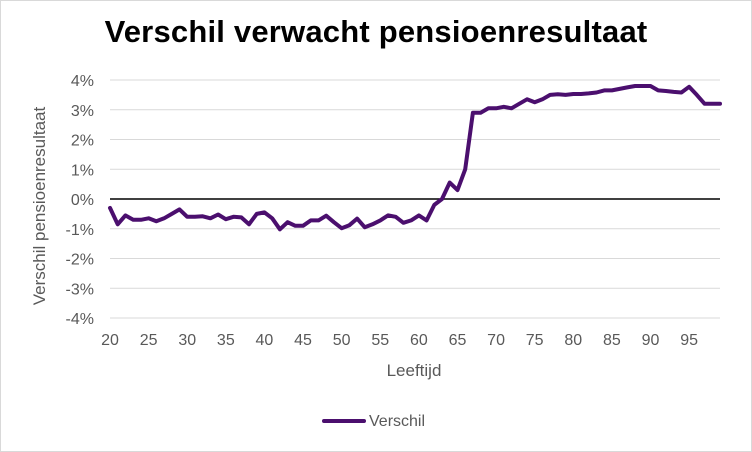  Describe the element at coordinates (149, 340) in the screenshot. I see `x-tick-label: 25` at that location.